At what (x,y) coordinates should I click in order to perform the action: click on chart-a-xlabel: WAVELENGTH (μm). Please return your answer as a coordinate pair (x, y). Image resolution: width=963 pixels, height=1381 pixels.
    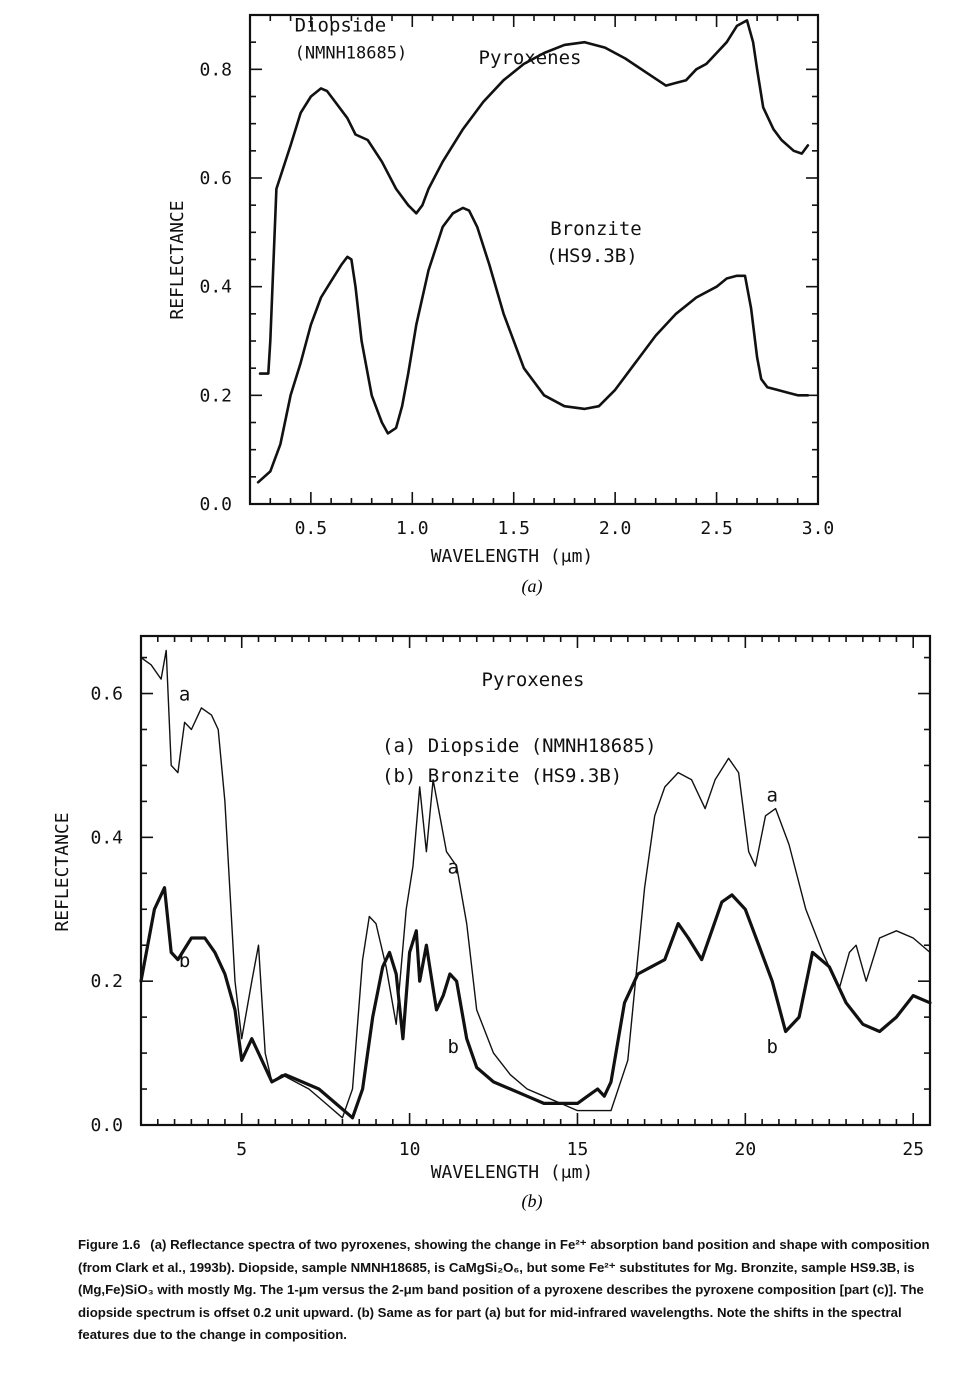
    Looking at the image, I should click on (512, 556).